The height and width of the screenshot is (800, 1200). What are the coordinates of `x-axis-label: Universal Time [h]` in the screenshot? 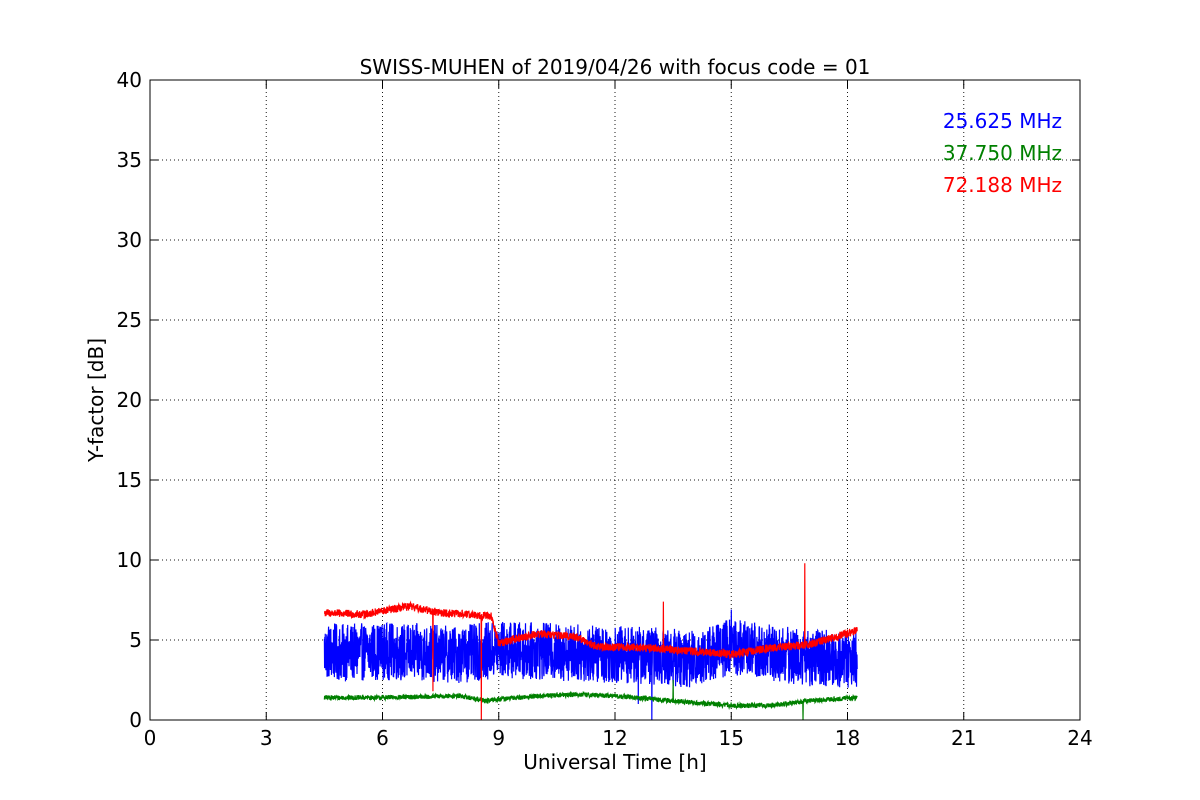 It's located at (614, 762).